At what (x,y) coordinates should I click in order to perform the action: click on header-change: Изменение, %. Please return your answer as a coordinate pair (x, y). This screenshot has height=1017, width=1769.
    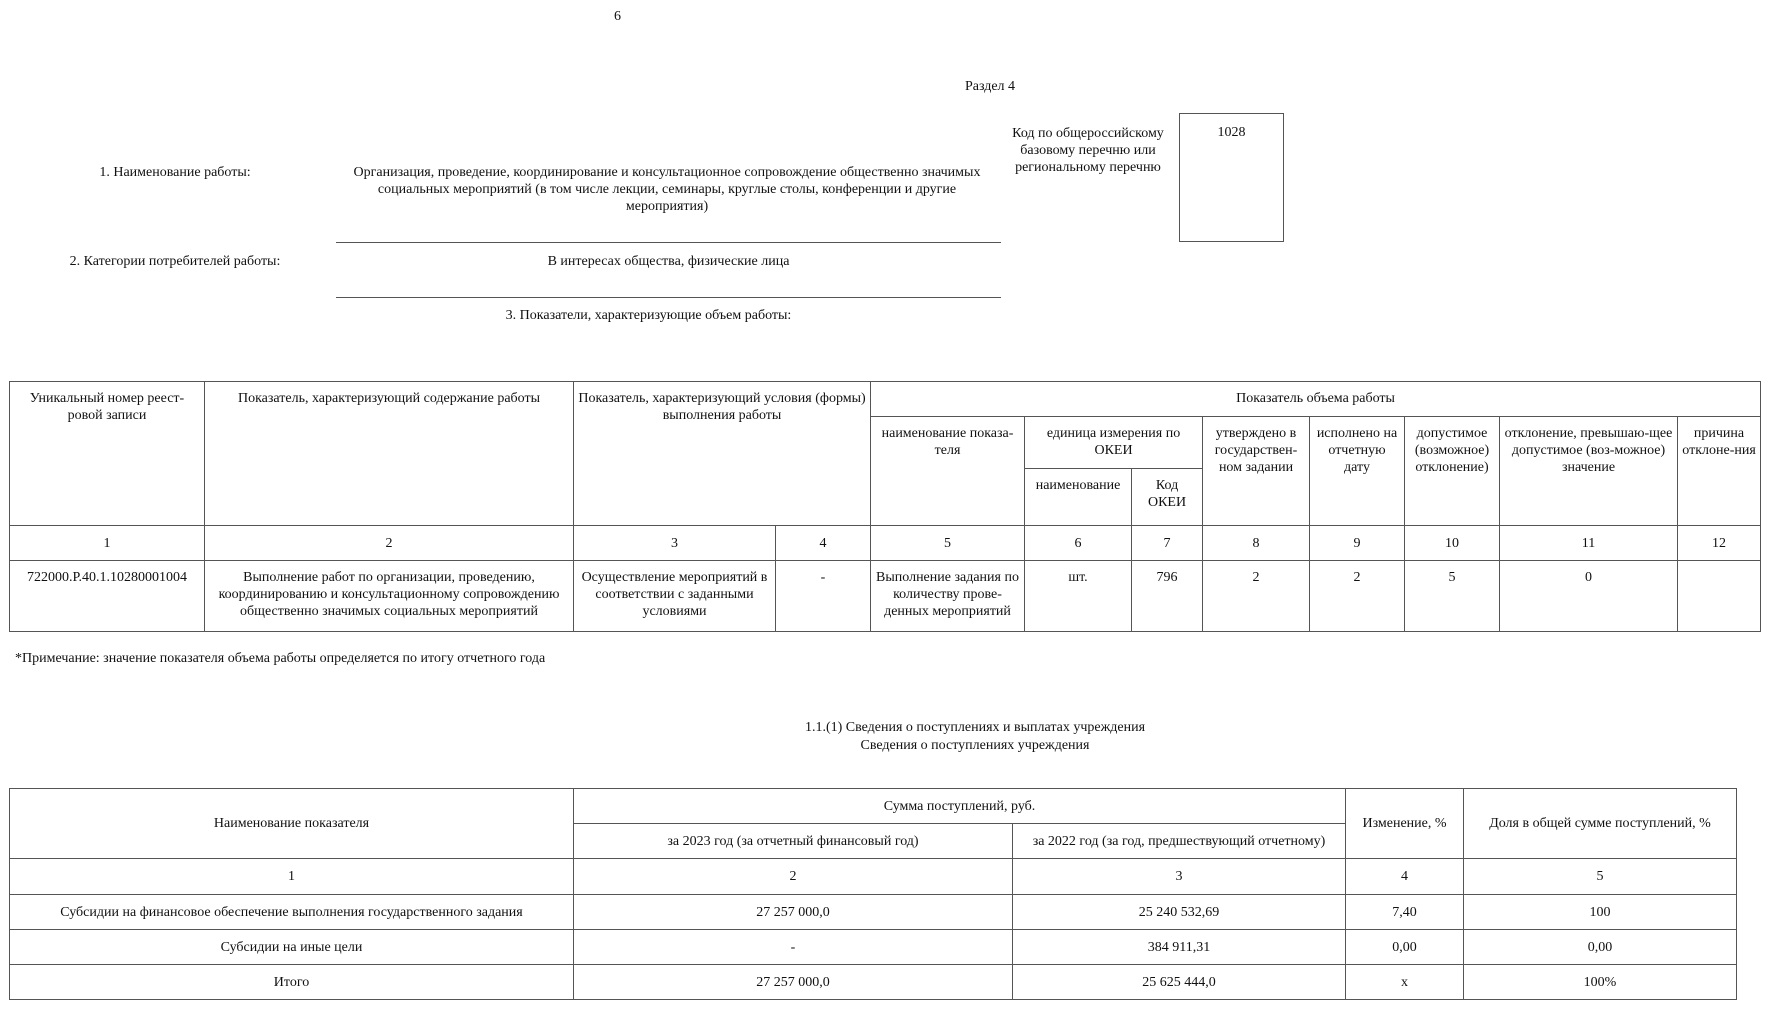
    Looking at the image, I should click on (1404, 823).